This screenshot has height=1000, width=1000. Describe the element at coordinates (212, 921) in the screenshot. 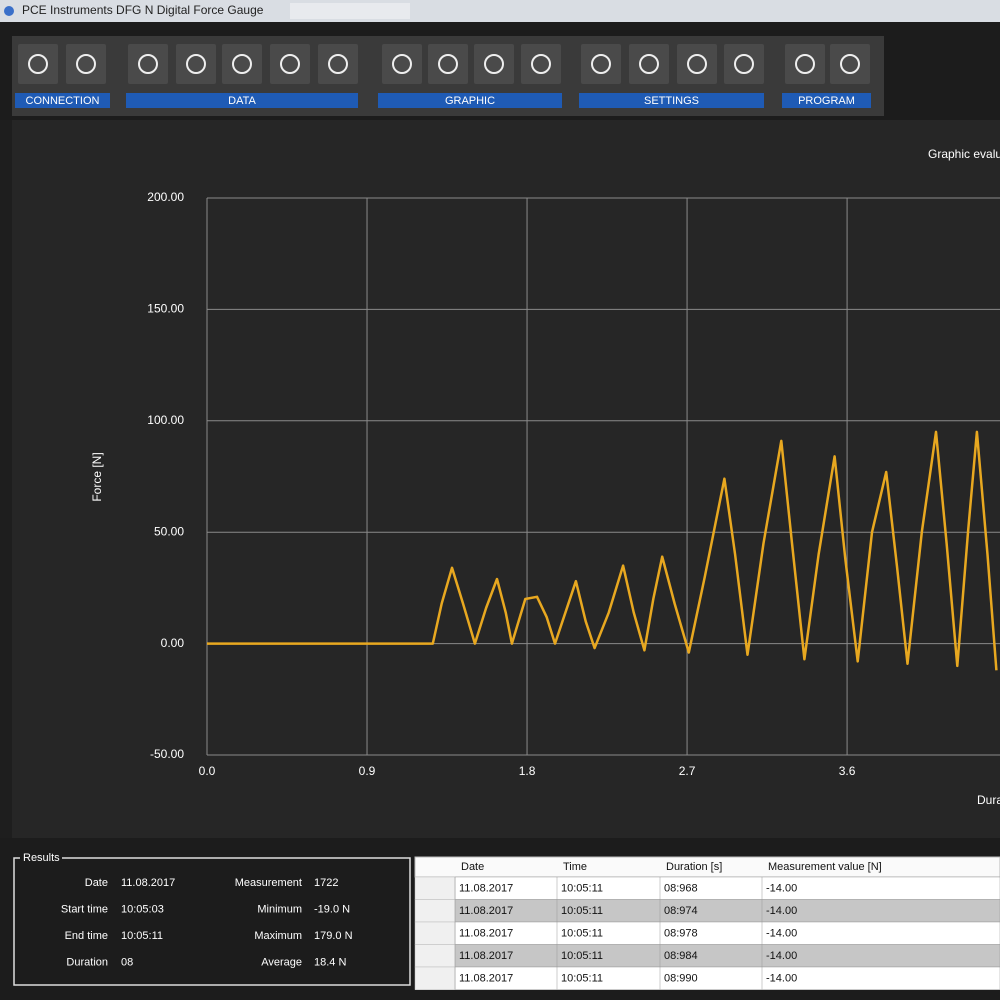

I see `results-box` at that location.